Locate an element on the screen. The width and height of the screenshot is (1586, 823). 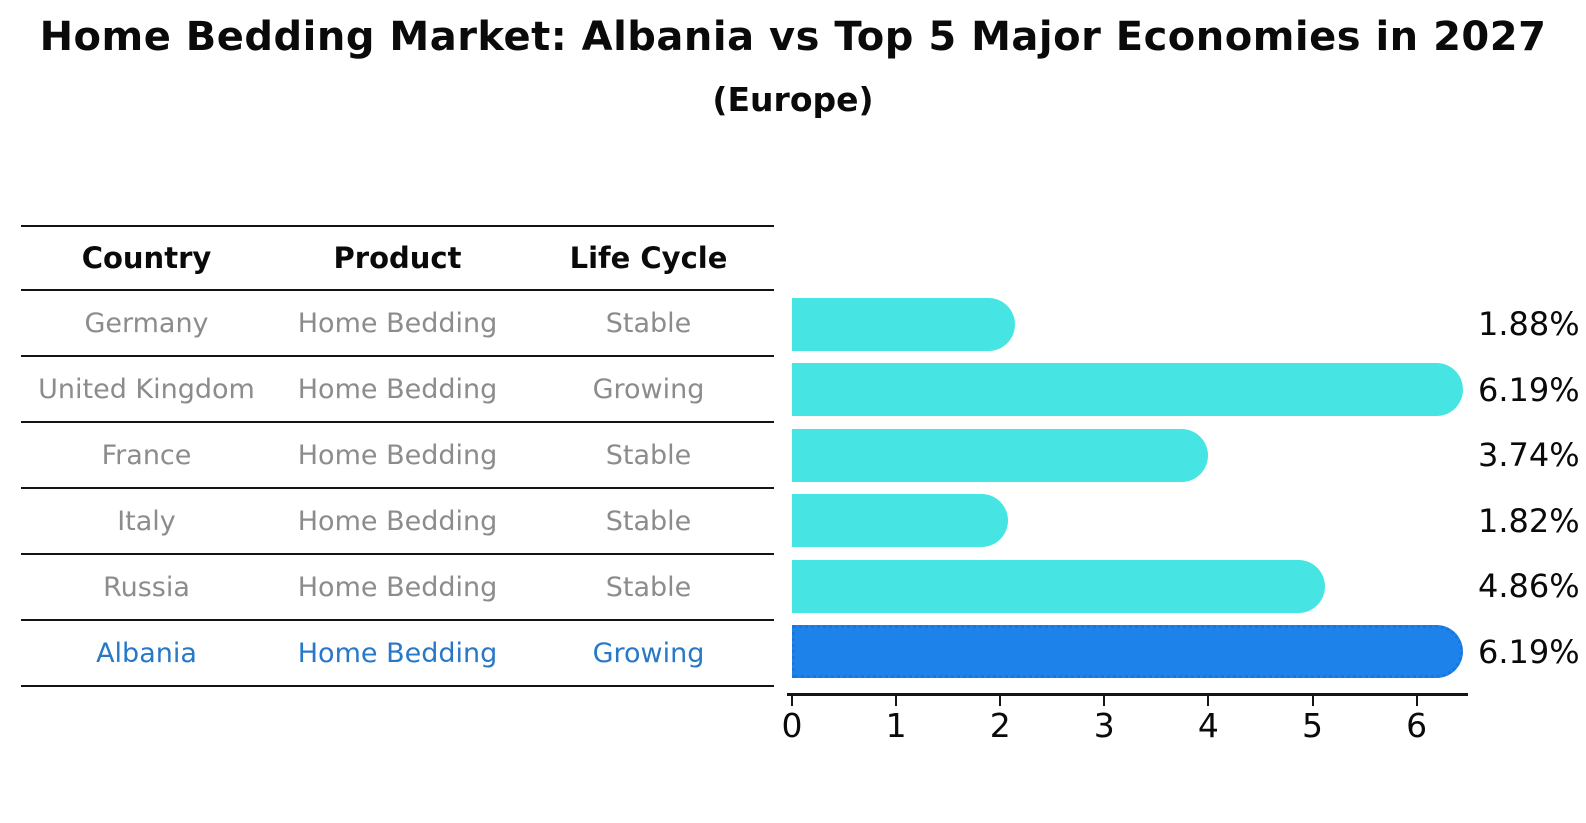
table-row: France Home Bedding Stable is located at coordinates (397, 456).